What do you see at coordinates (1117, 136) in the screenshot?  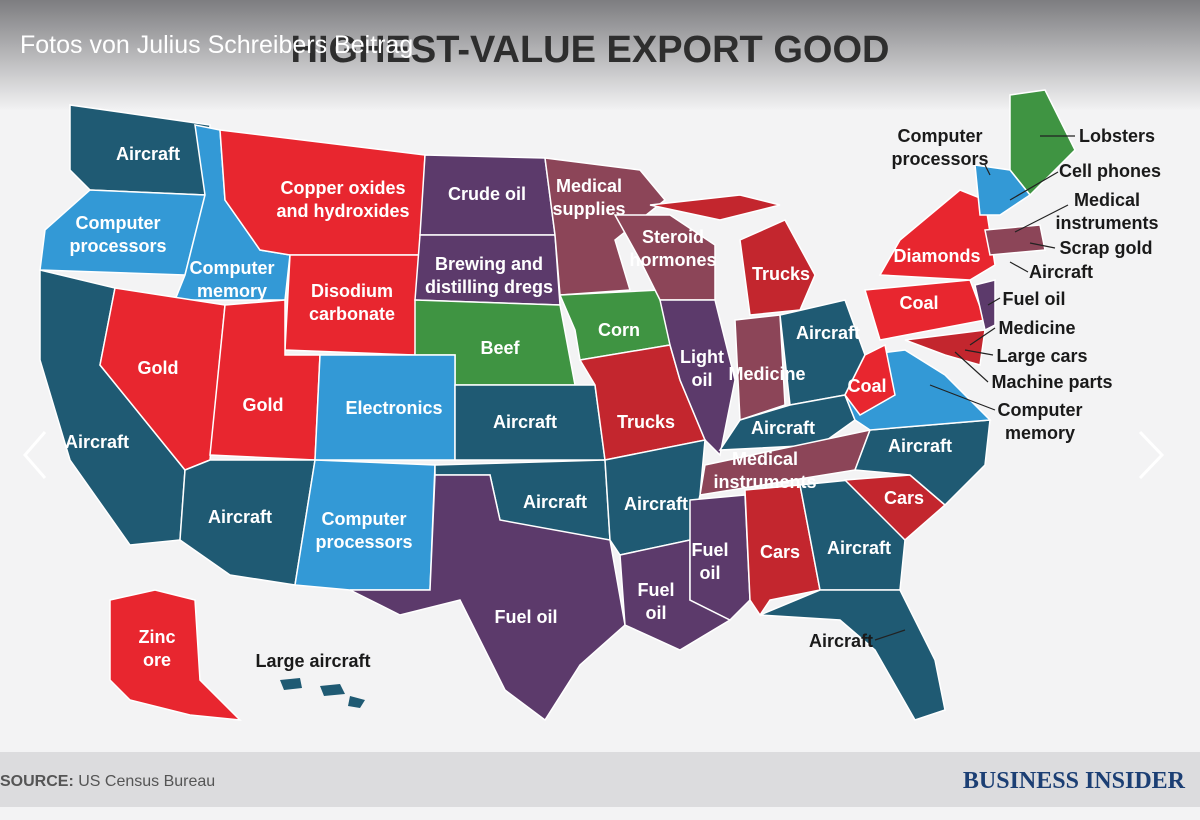 I see `state-label: Lobsters` at bounding box center [1117, 136].